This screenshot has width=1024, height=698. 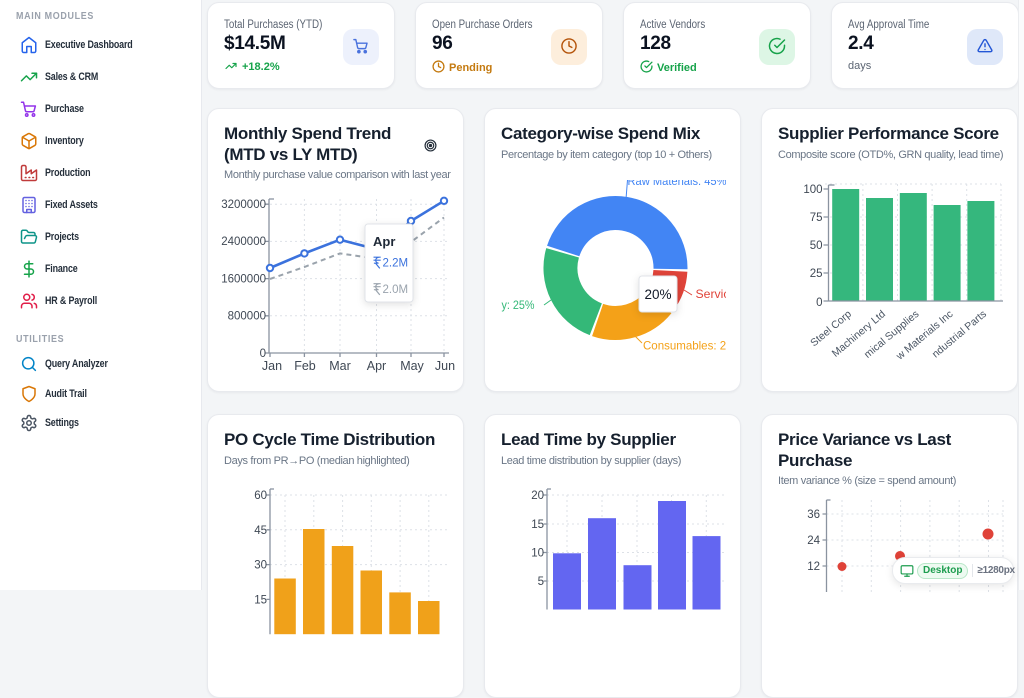 What do you see at coordinates (816, 274) in the screenshot?
I see `svg-text: 25` at bounding box center [816, 274].